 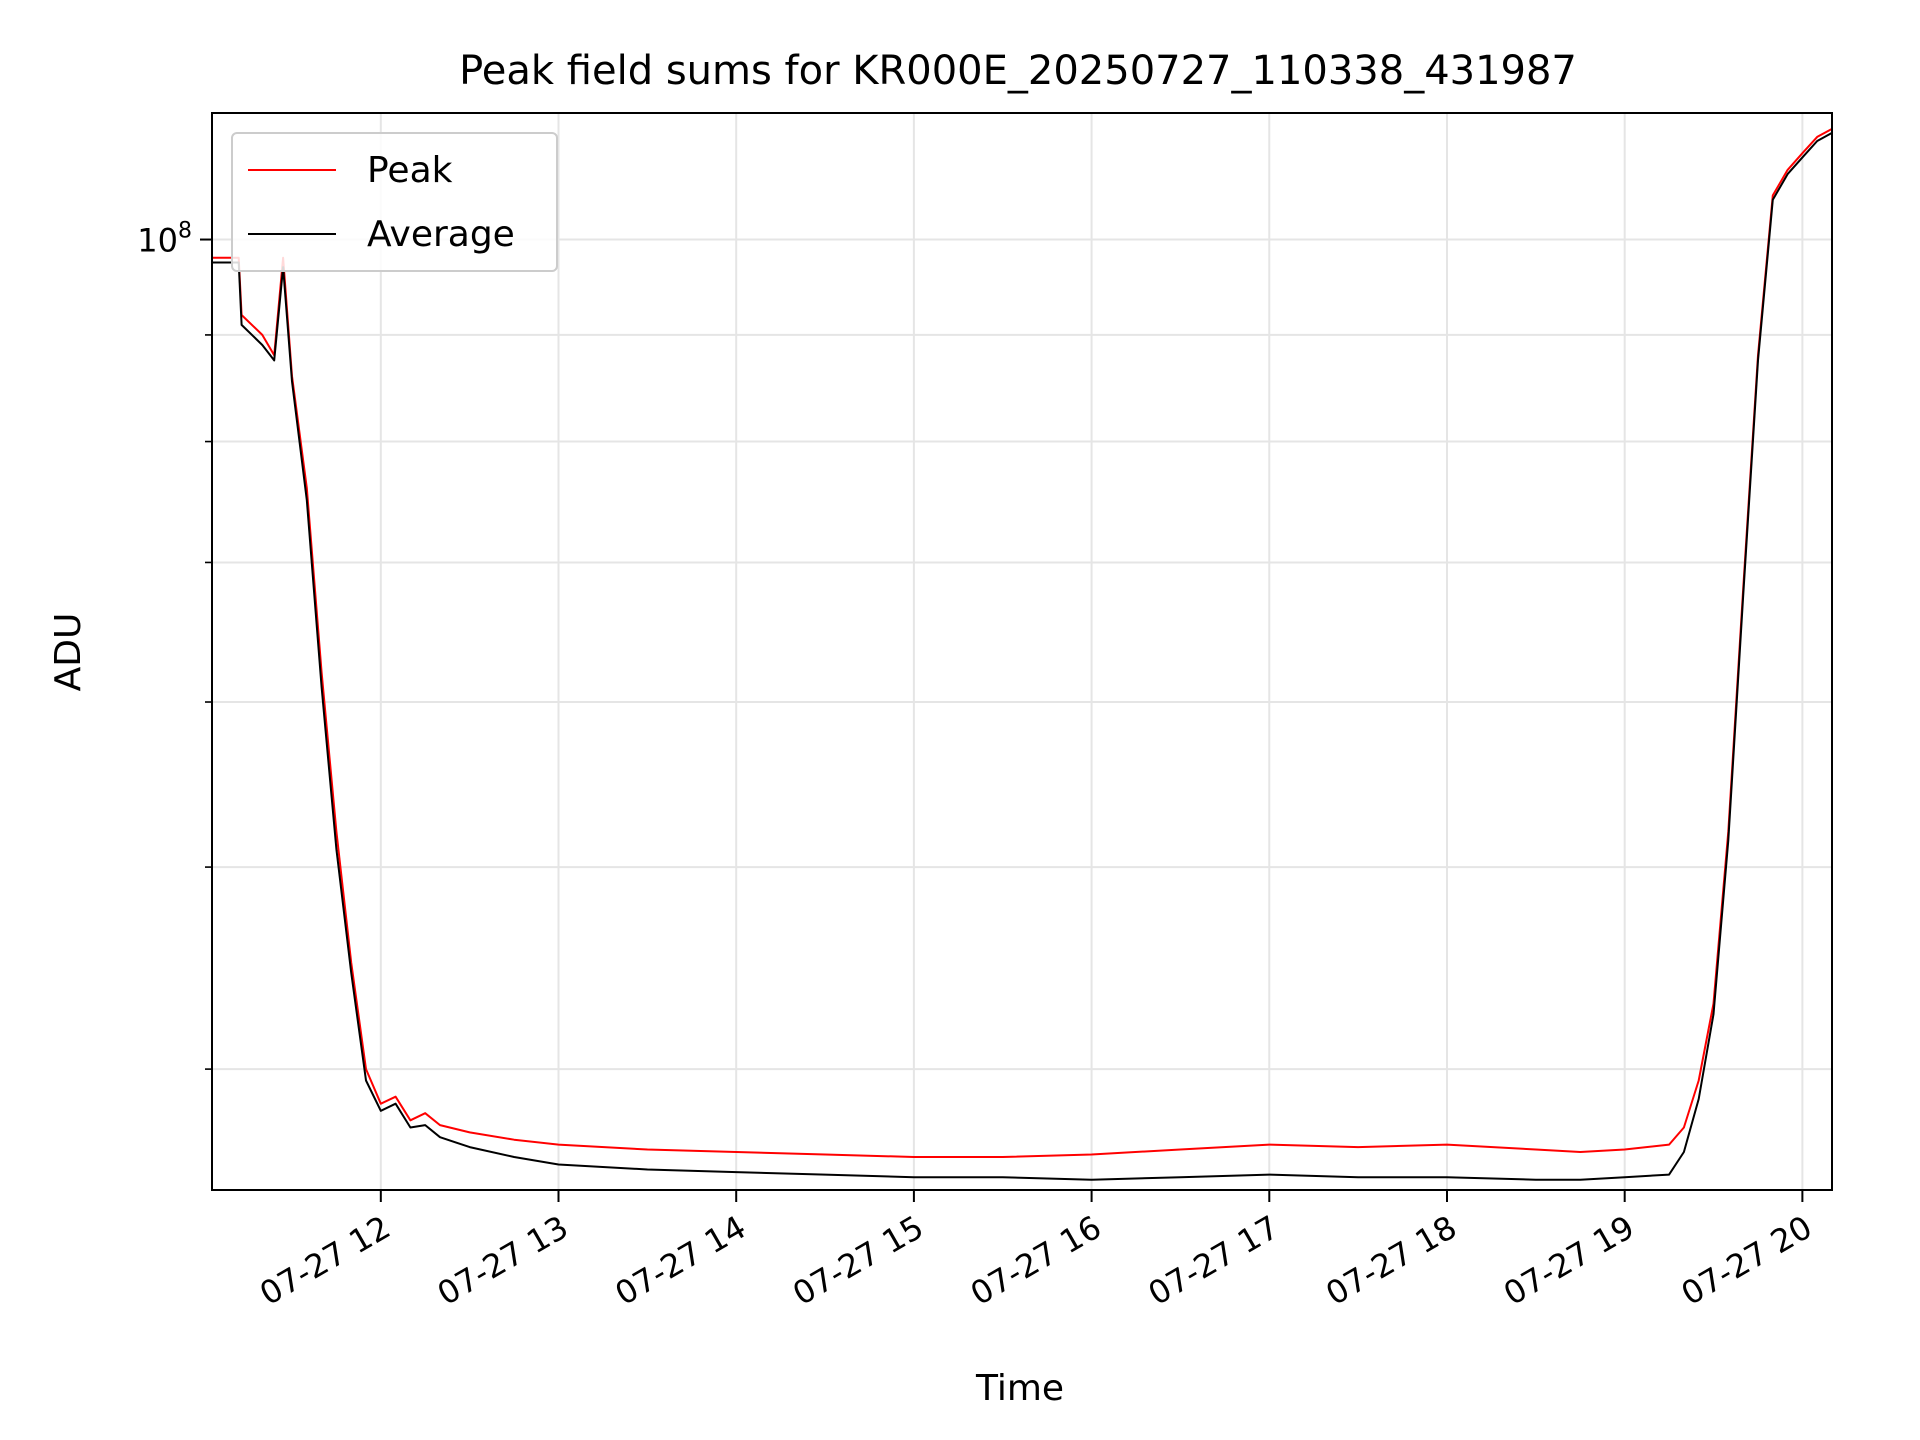 What do you see at coordinates (174, 644) in the screenshot?
I see `y-axis: 108` at bounding box center [174, 644].